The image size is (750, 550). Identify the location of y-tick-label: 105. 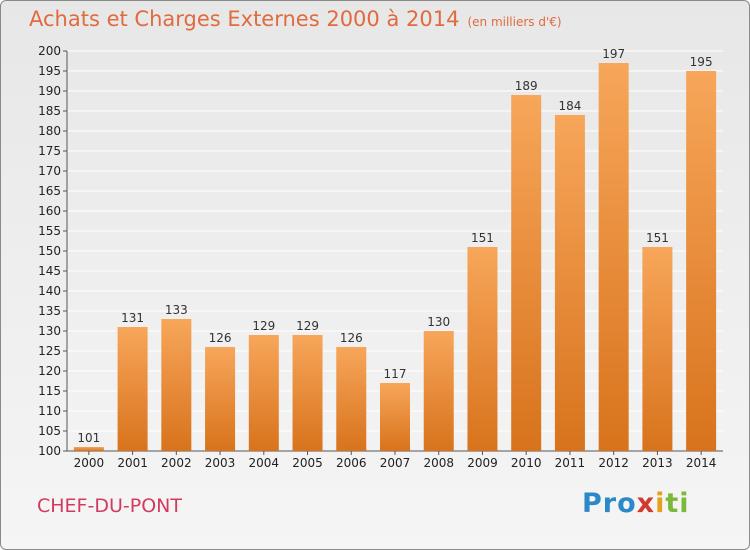
(49, 431).